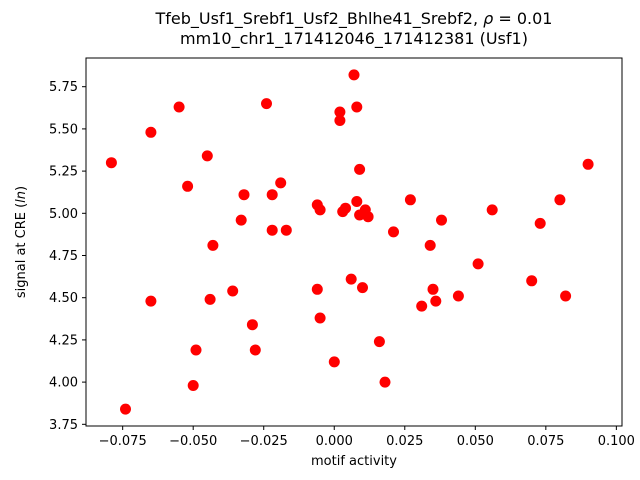 The width and height of the screenshot is (640, 480). Describe the element at coordinates (21, 250) in the screenshot. I see `y-axis-label-prefix: signal at CRE (` at that location.